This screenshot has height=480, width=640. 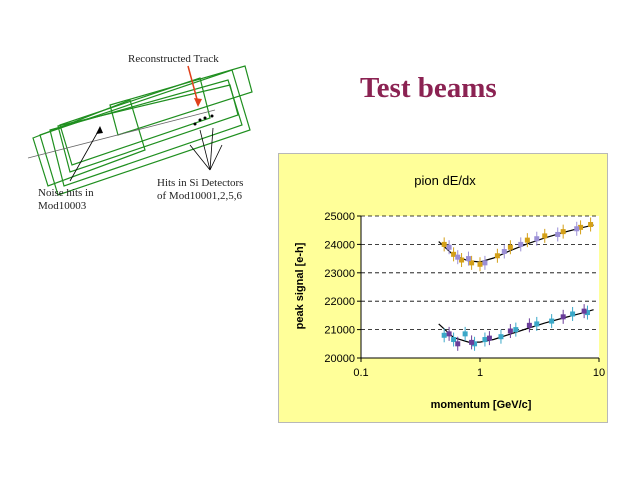 What do you see at coordinates (481, 405) in the screenshot?
I see `x-axis-label: momentum [GeV/c]` at bounding box center [481, 405].